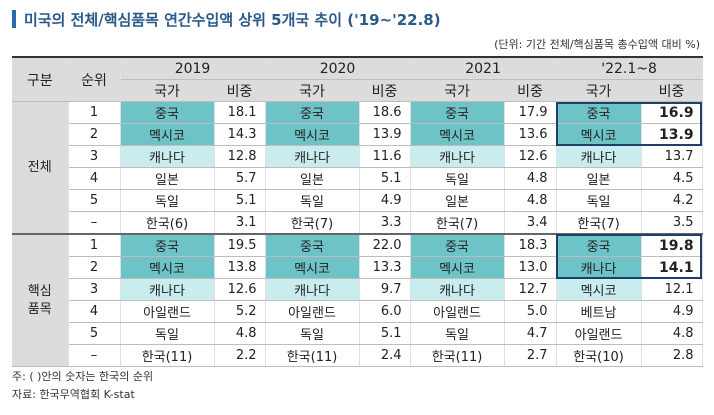 Image resolution: width=714 pixels, height=415 pixels. What do you see at coordinates (599, 311) in the screenshot?
I see `country-cell: 베트남` at bounding box center [599, 311].